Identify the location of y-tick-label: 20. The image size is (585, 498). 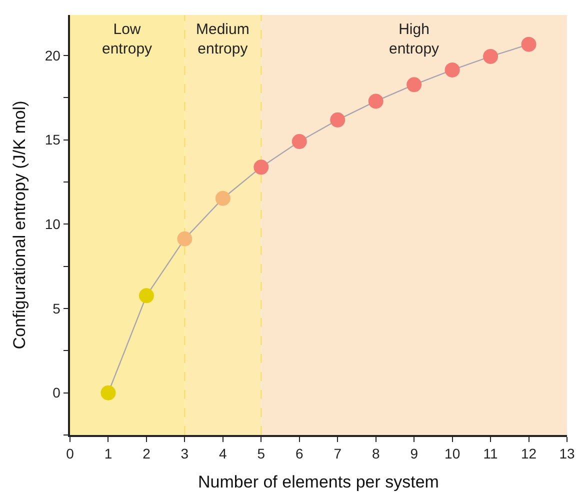
(52, 55).